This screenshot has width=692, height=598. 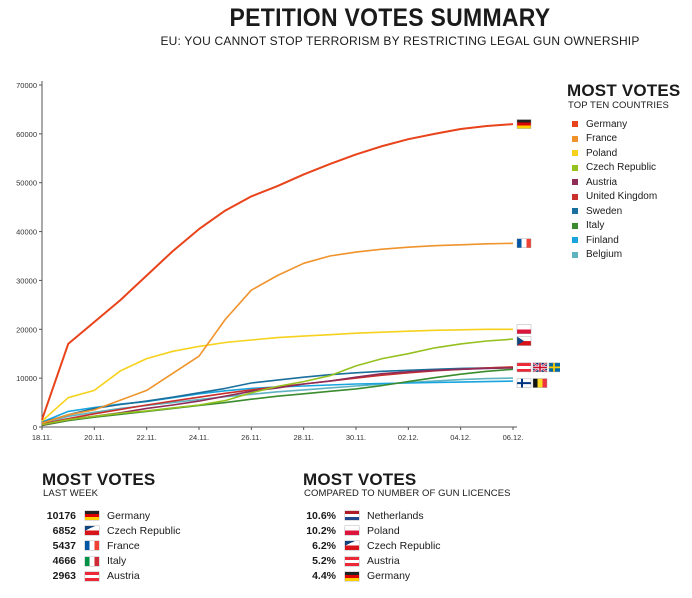 What do you see at coordinates (356, 437) in the screenshot?
I see `x-tick-label: 30.11.` at bounding box center [356, 437].